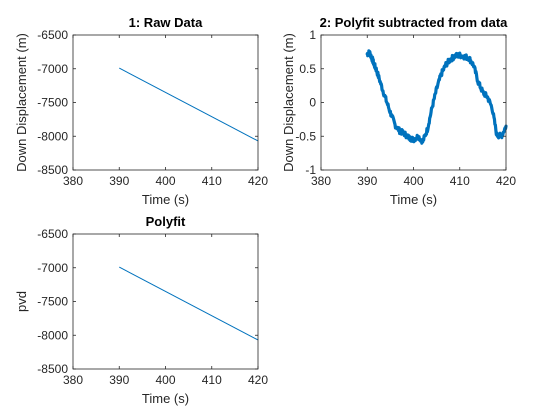  I want to click on y-tick-label: 0, so click(312, 103).